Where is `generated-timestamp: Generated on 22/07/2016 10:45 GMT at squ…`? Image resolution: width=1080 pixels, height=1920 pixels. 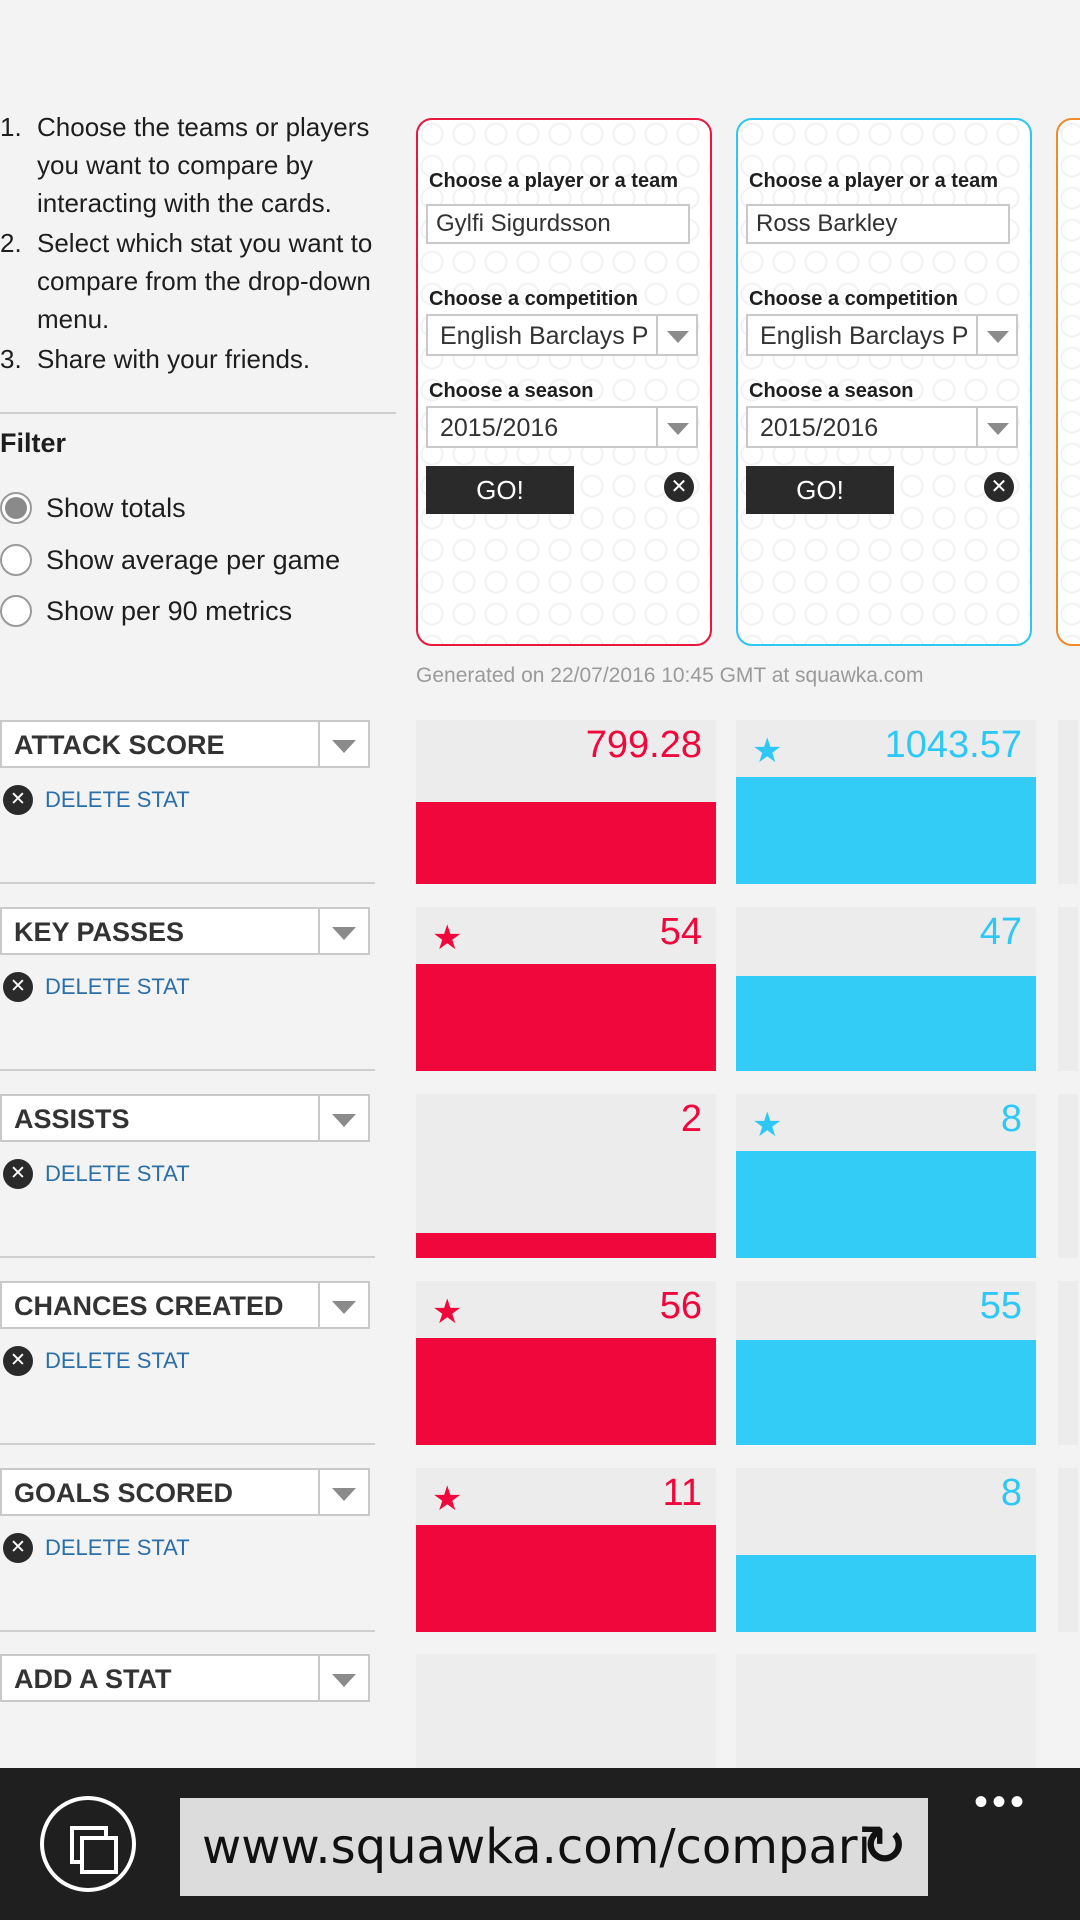 generated-timestamp: Generated on 22/07/2016 10:45 GMT at squ… is located at coordinates (670, 675).